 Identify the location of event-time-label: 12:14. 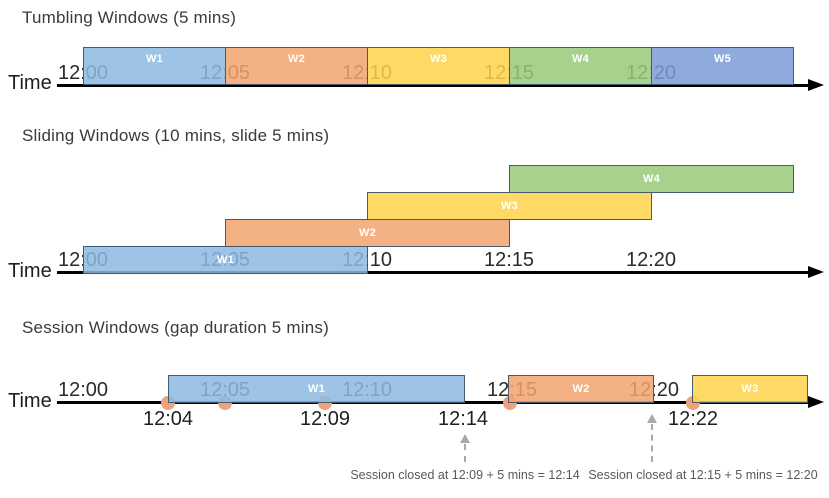
(463, 419).